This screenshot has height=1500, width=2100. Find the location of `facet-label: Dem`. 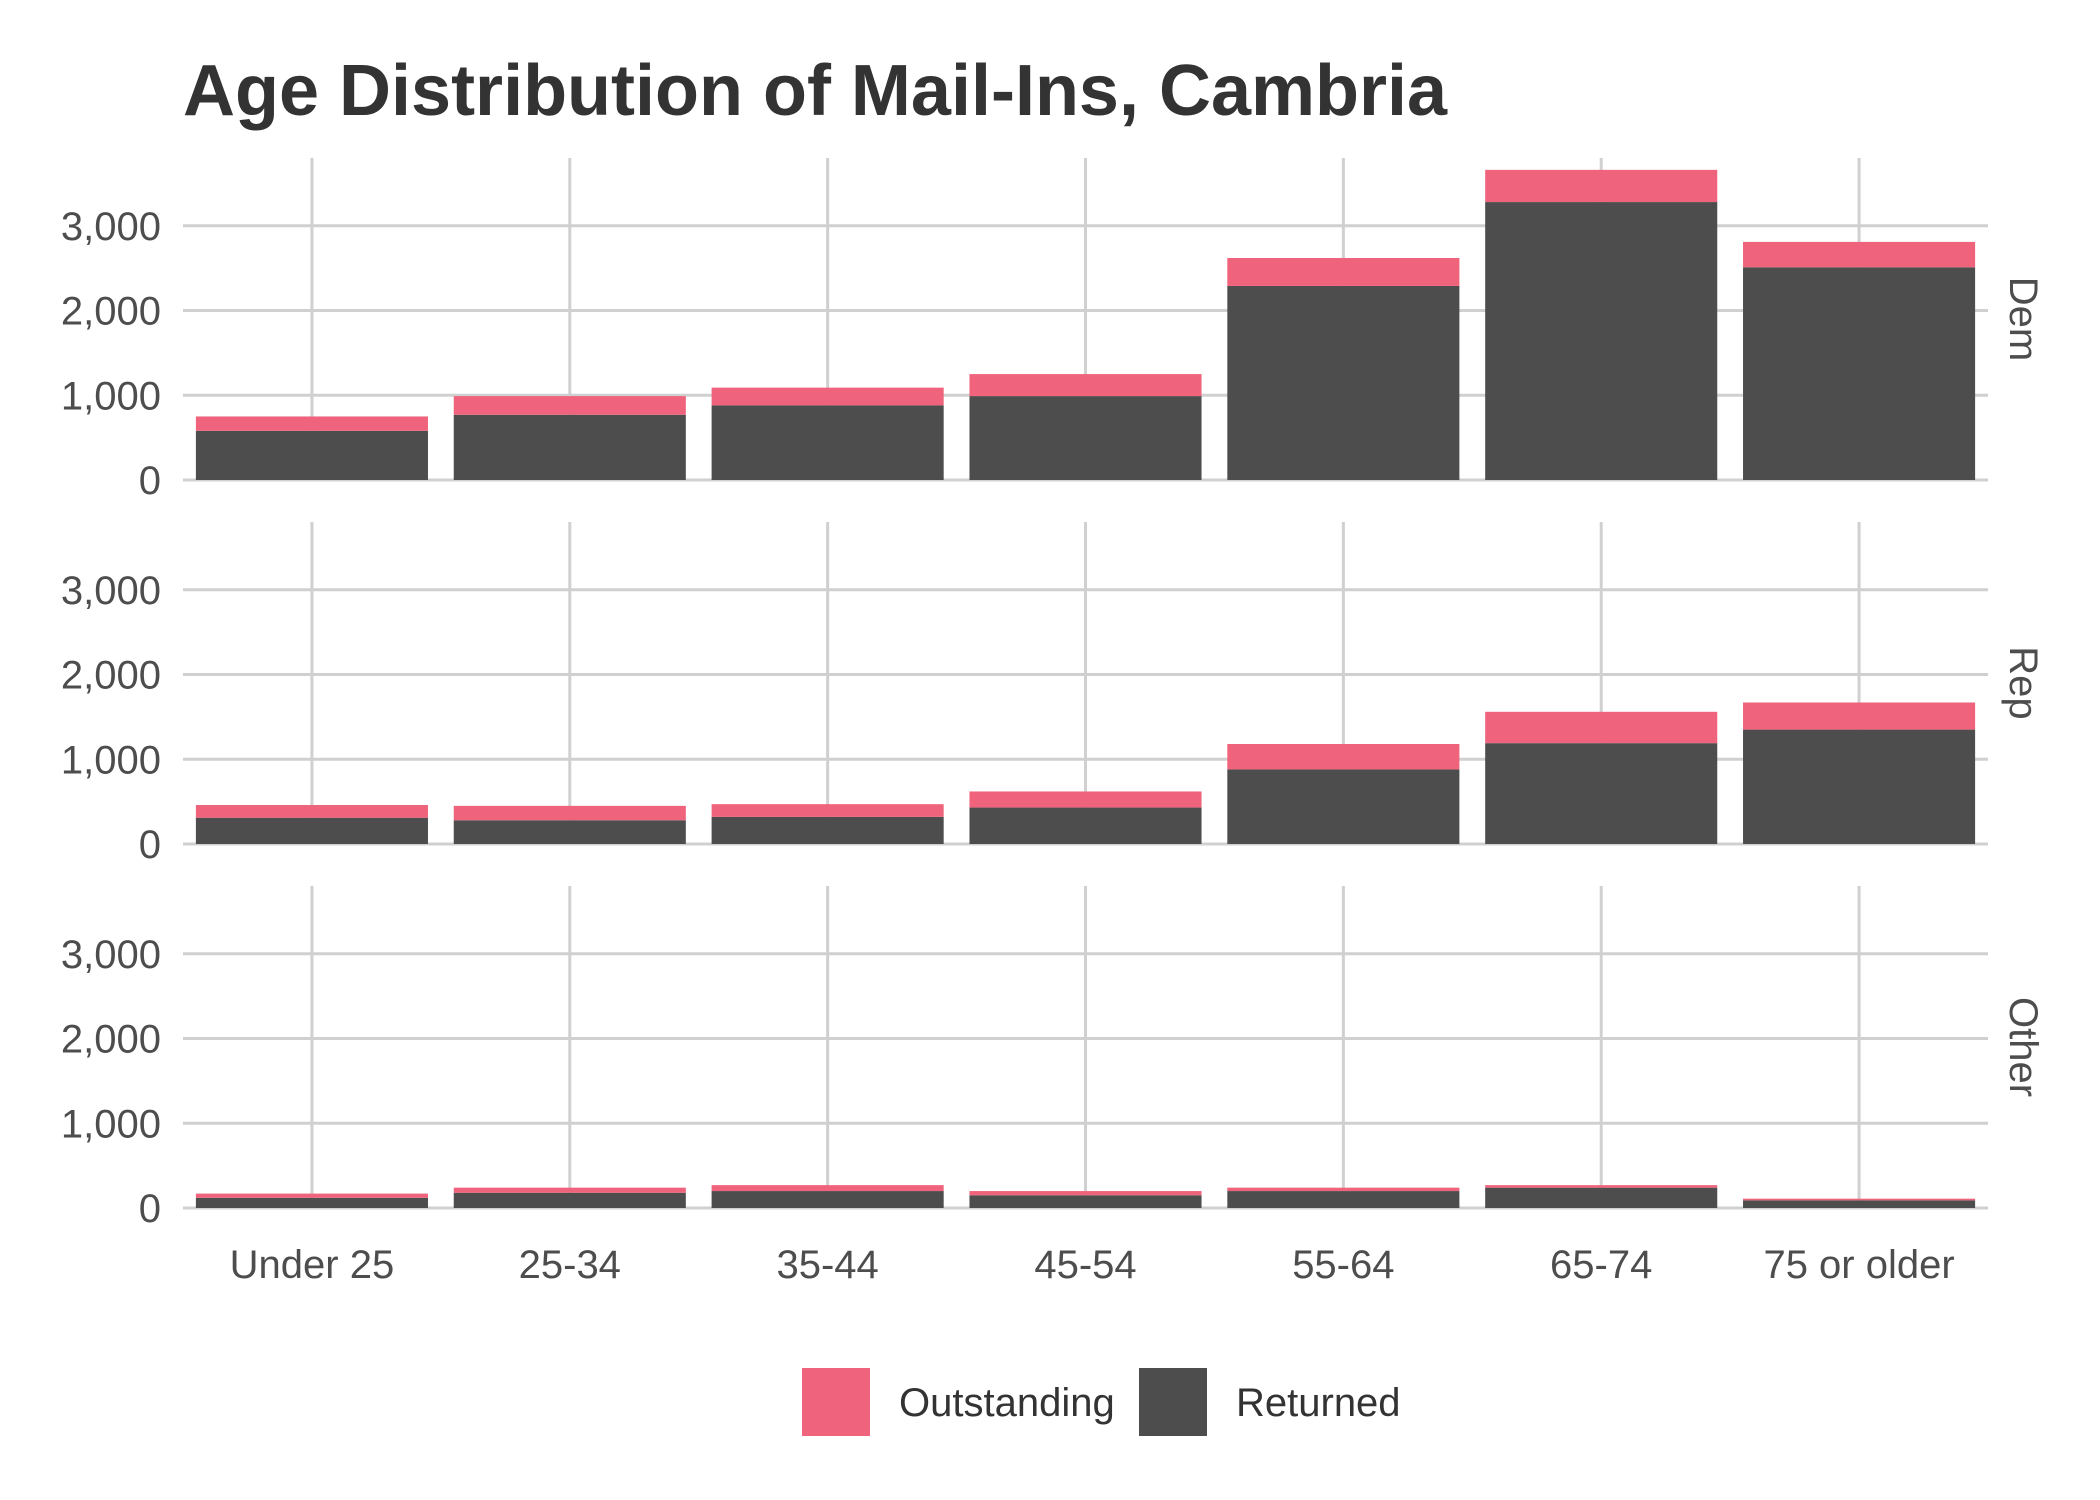

facet-label: Dem is located at coordinates (2023, 319).